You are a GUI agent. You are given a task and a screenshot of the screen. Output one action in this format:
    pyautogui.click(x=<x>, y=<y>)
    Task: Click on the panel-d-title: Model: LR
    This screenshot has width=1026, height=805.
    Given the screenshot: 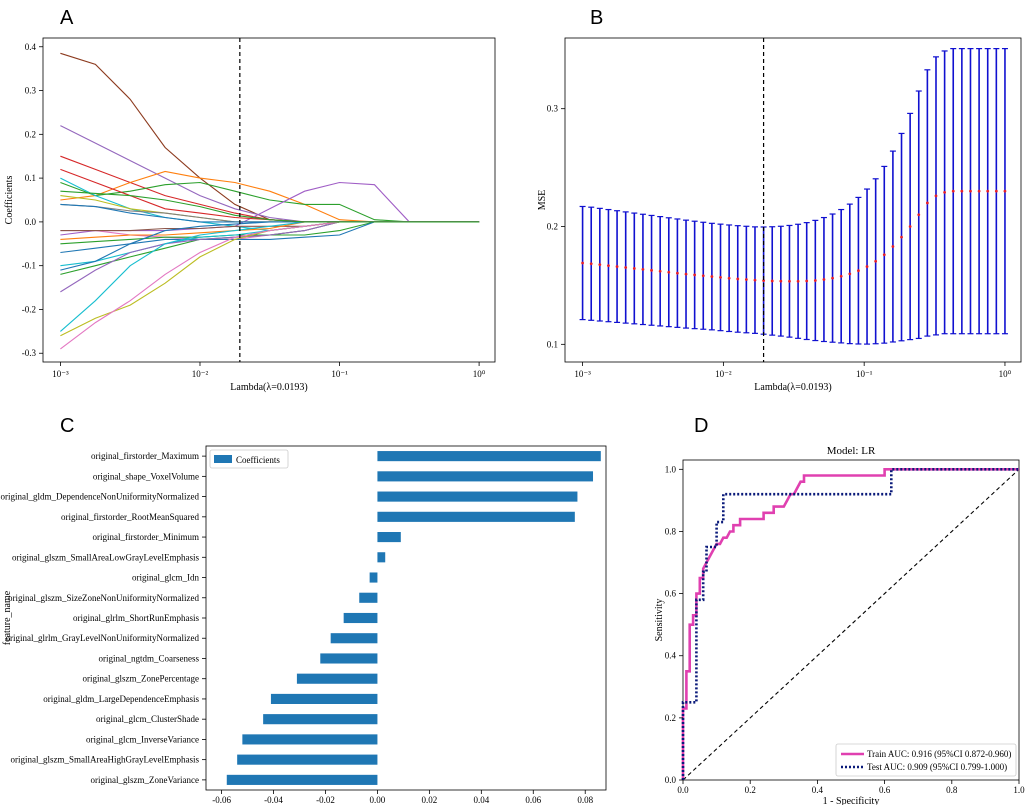 What is the action you would take?
    pyautogui.click(x=851, y=451)
    